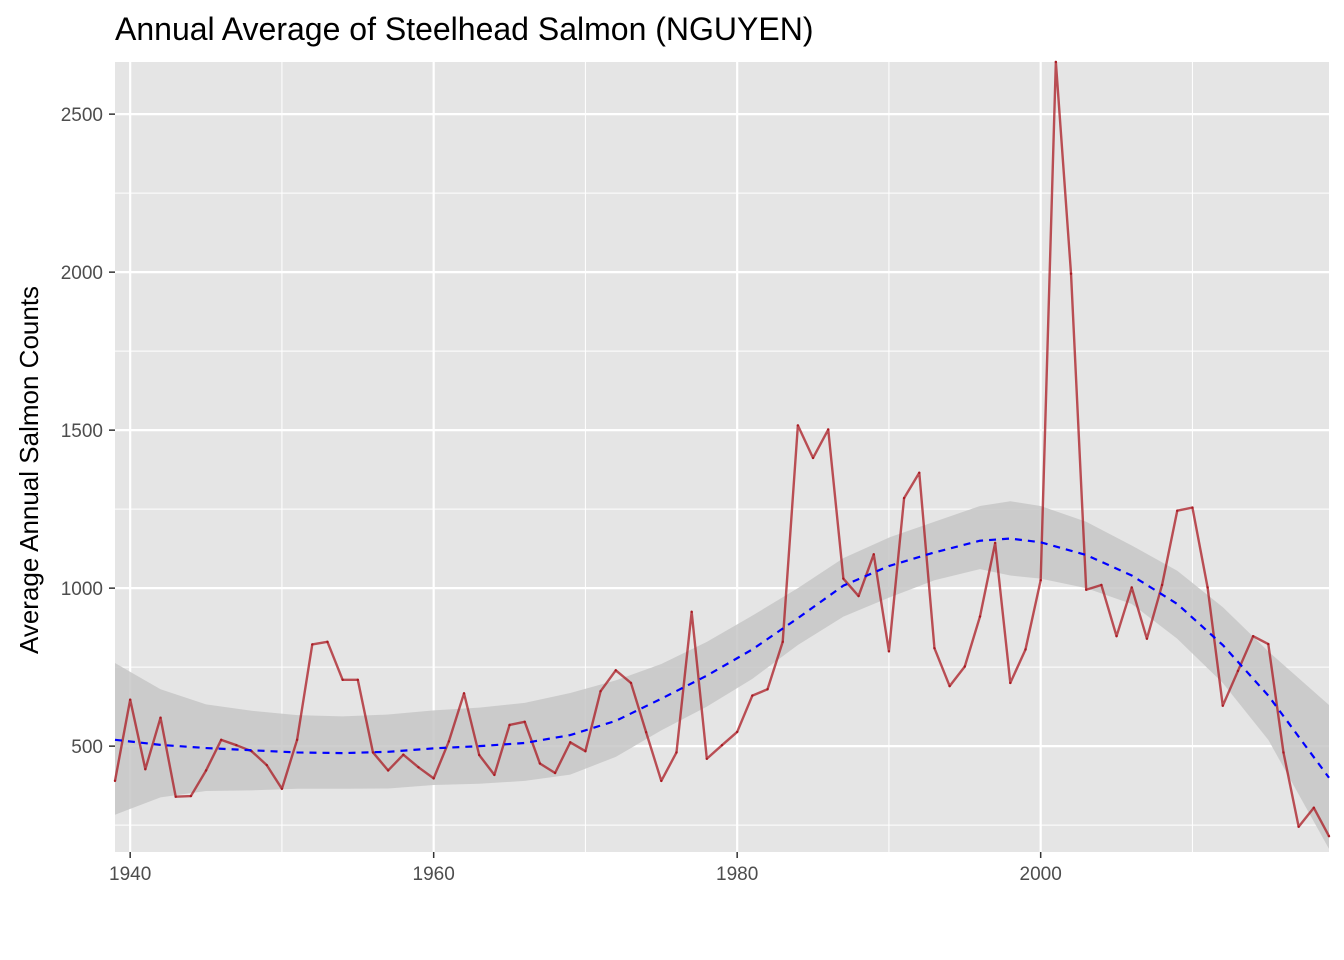 The height and width of the screenshot is (960, 1344). What do you see at coordinates (87, 747) in the screenshot?
I see `y-tick-label: 500` at bounding box center [87, 747].